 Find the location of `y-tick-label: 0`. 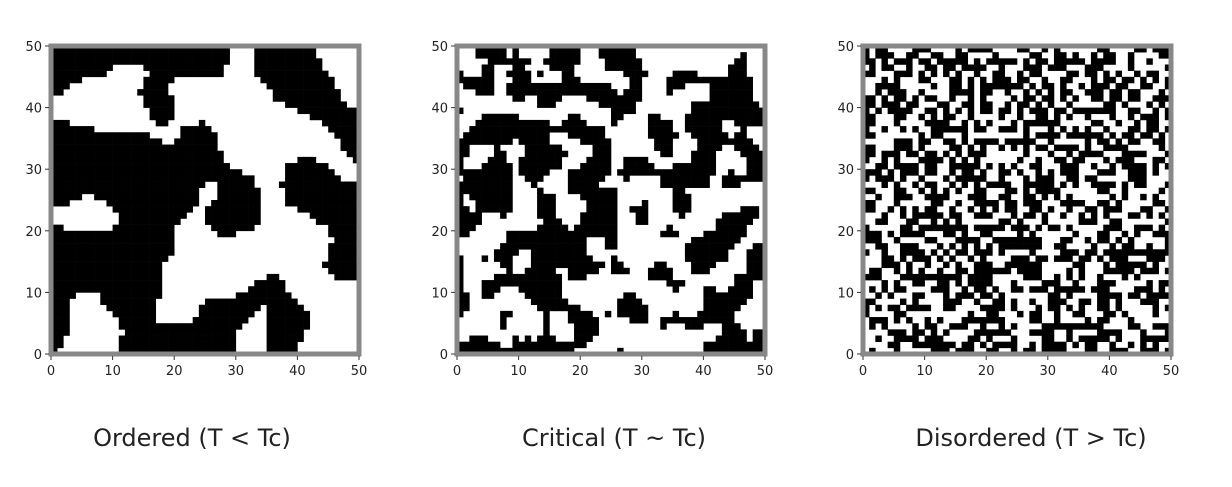

y-tick-label: 0 is located at coordinates (444, 355).